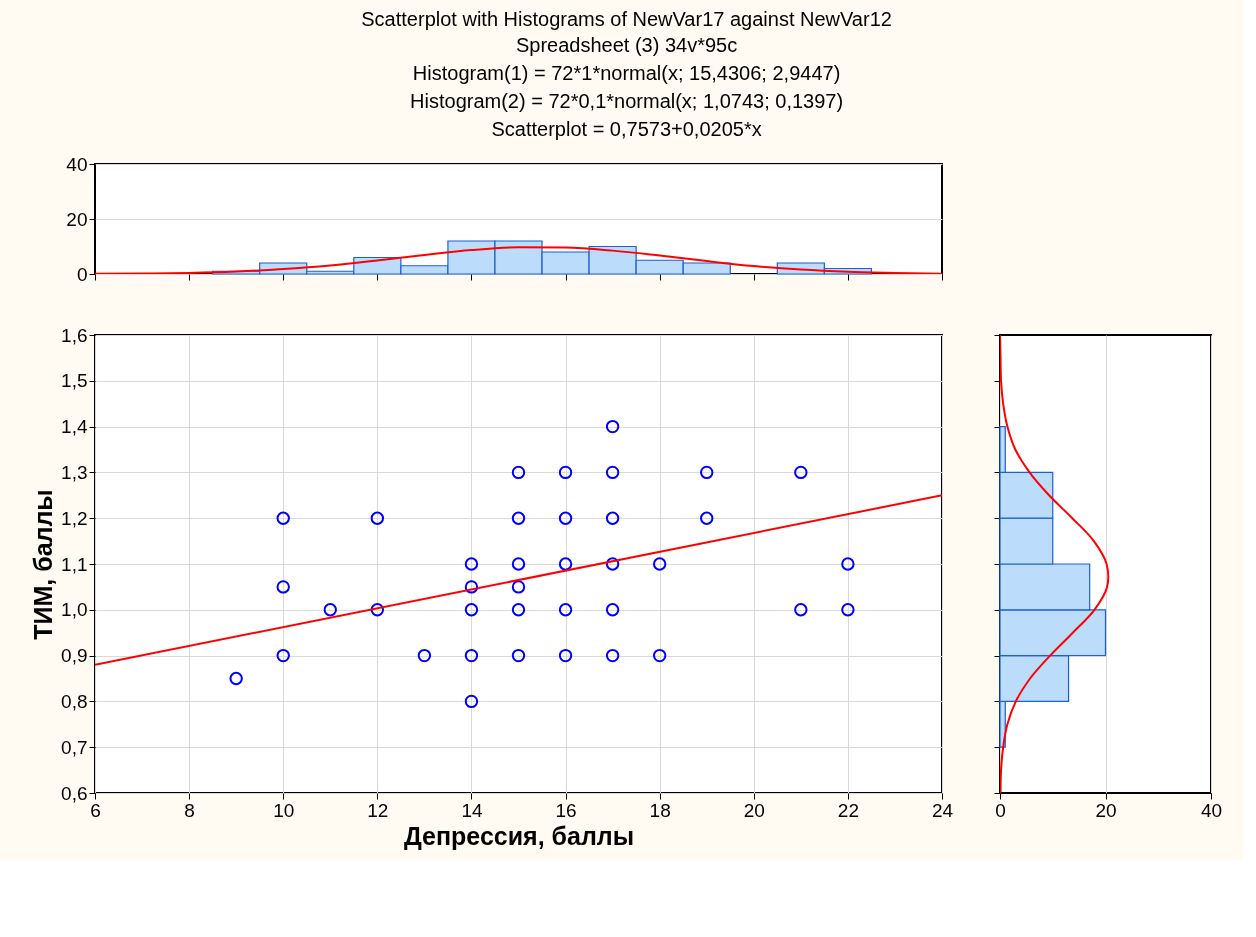  What do you see at coordinates (74, 610) in the screenshot?
I see `y-tick-label: 1,0` at bounding box center [74, 610].